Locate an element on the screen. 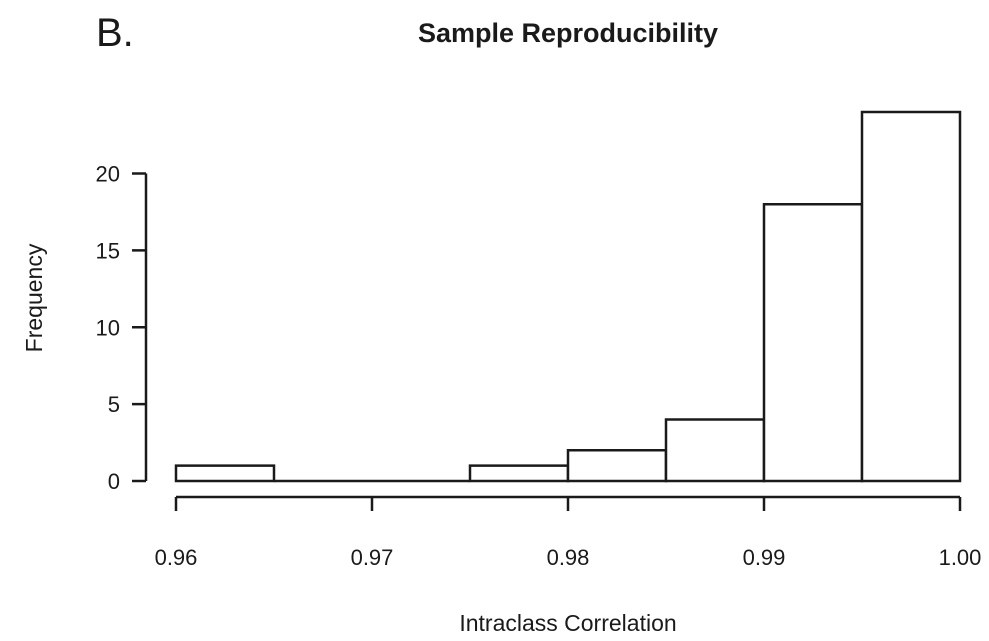  panel-label: B. is located at coordinates (115, 33).